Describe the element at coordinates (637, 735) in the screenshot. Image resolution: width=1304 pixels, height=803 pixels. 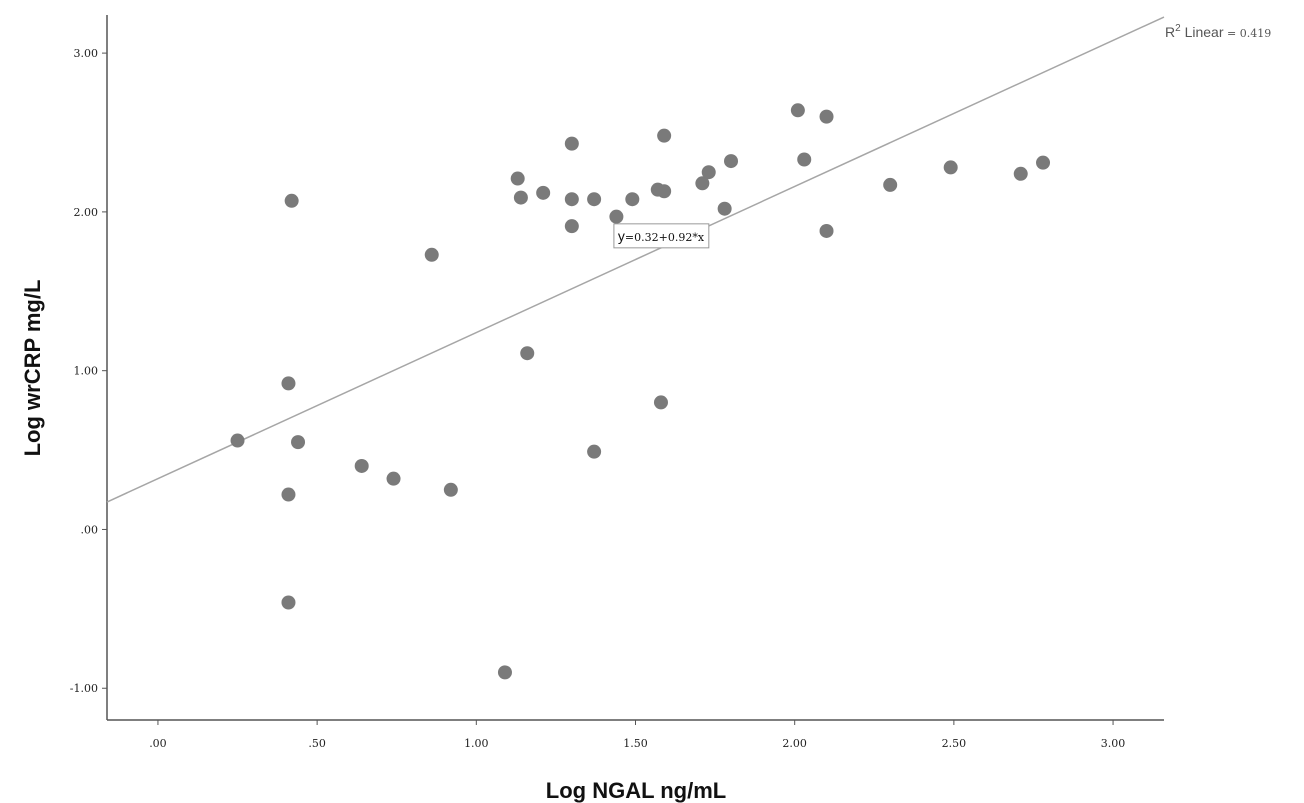
I see `x-axis-ticks: .00 .50 1.00 1.50 2.00 2.50 3.00` at that location.